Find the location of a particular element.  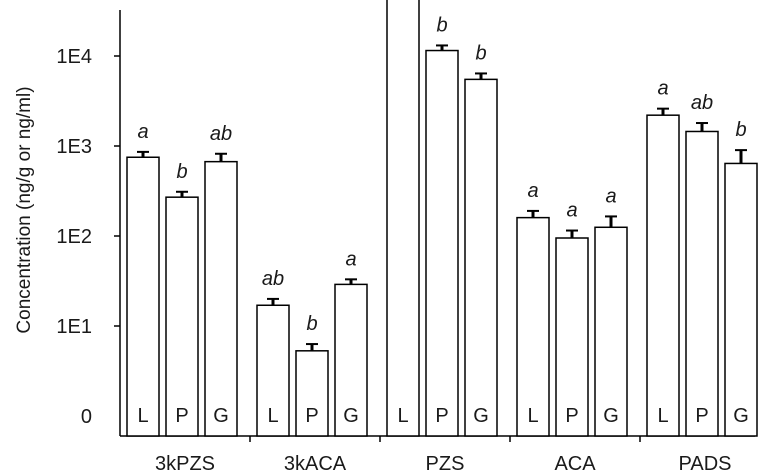

bar-group-item: ab G is located at coordinates (221, 280).